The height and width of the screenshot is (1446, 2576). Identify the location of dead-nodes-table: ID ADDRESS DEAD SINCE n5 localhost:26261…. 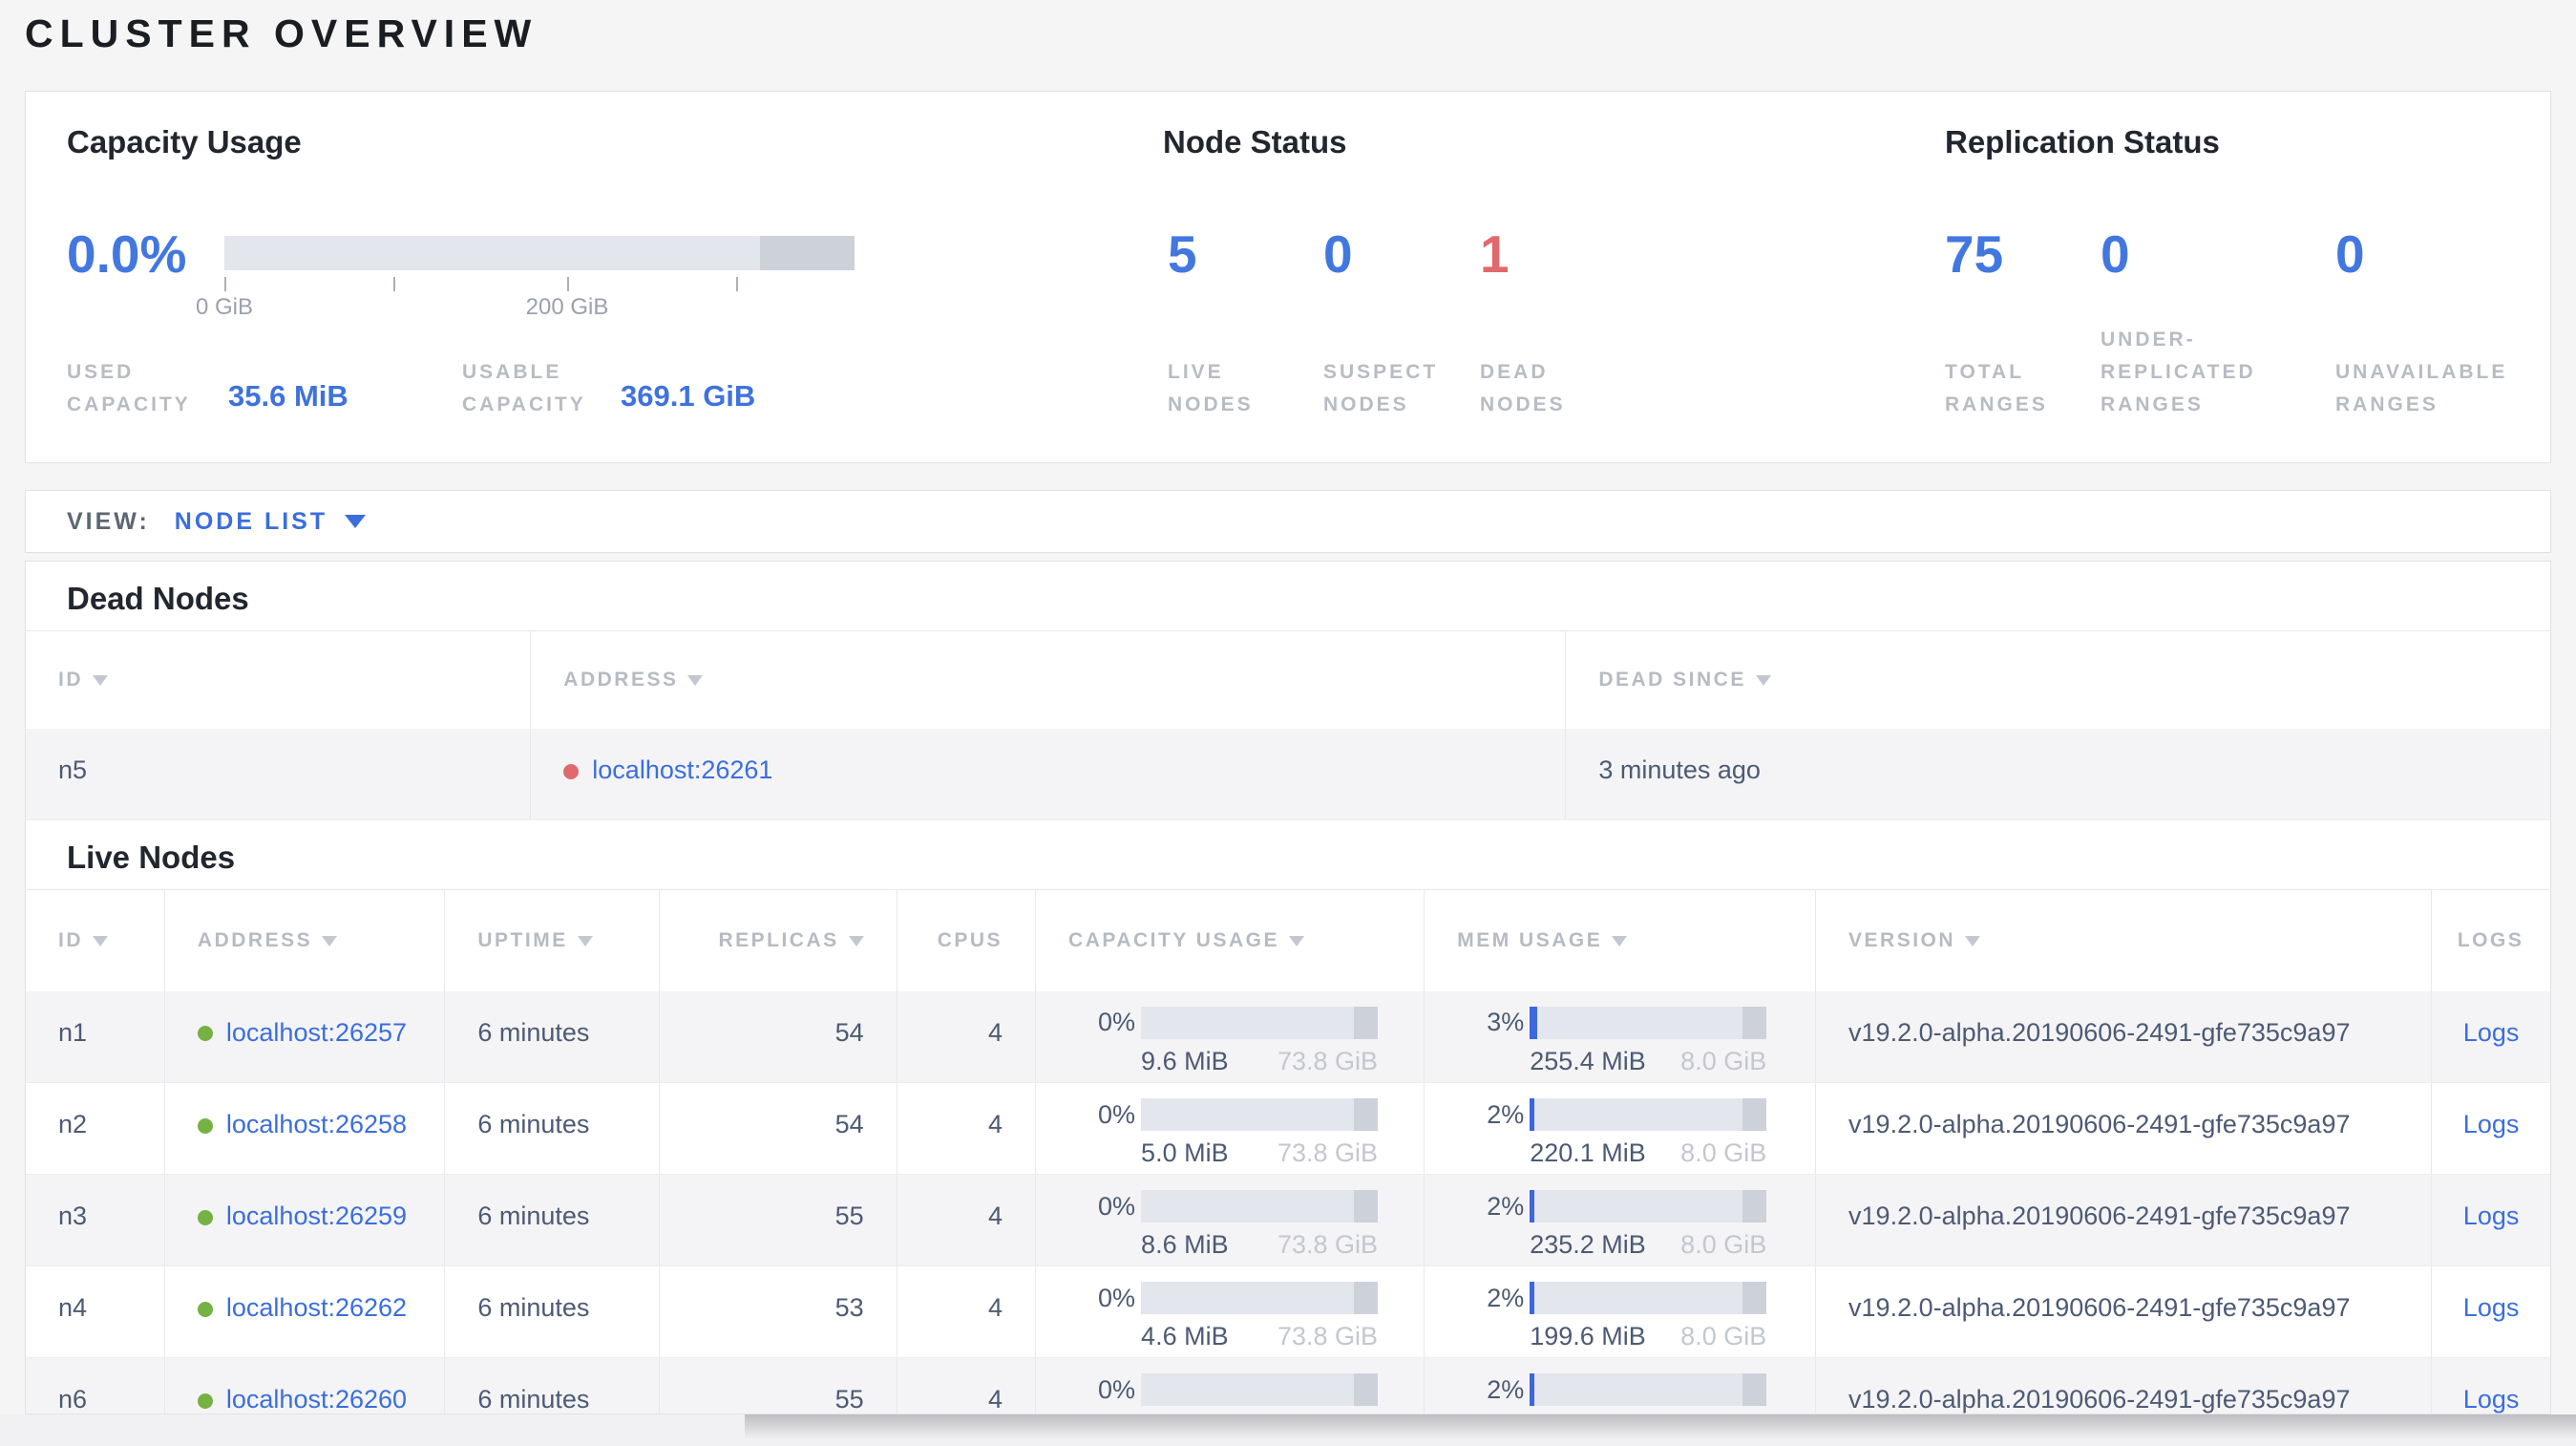
(1288, 725).